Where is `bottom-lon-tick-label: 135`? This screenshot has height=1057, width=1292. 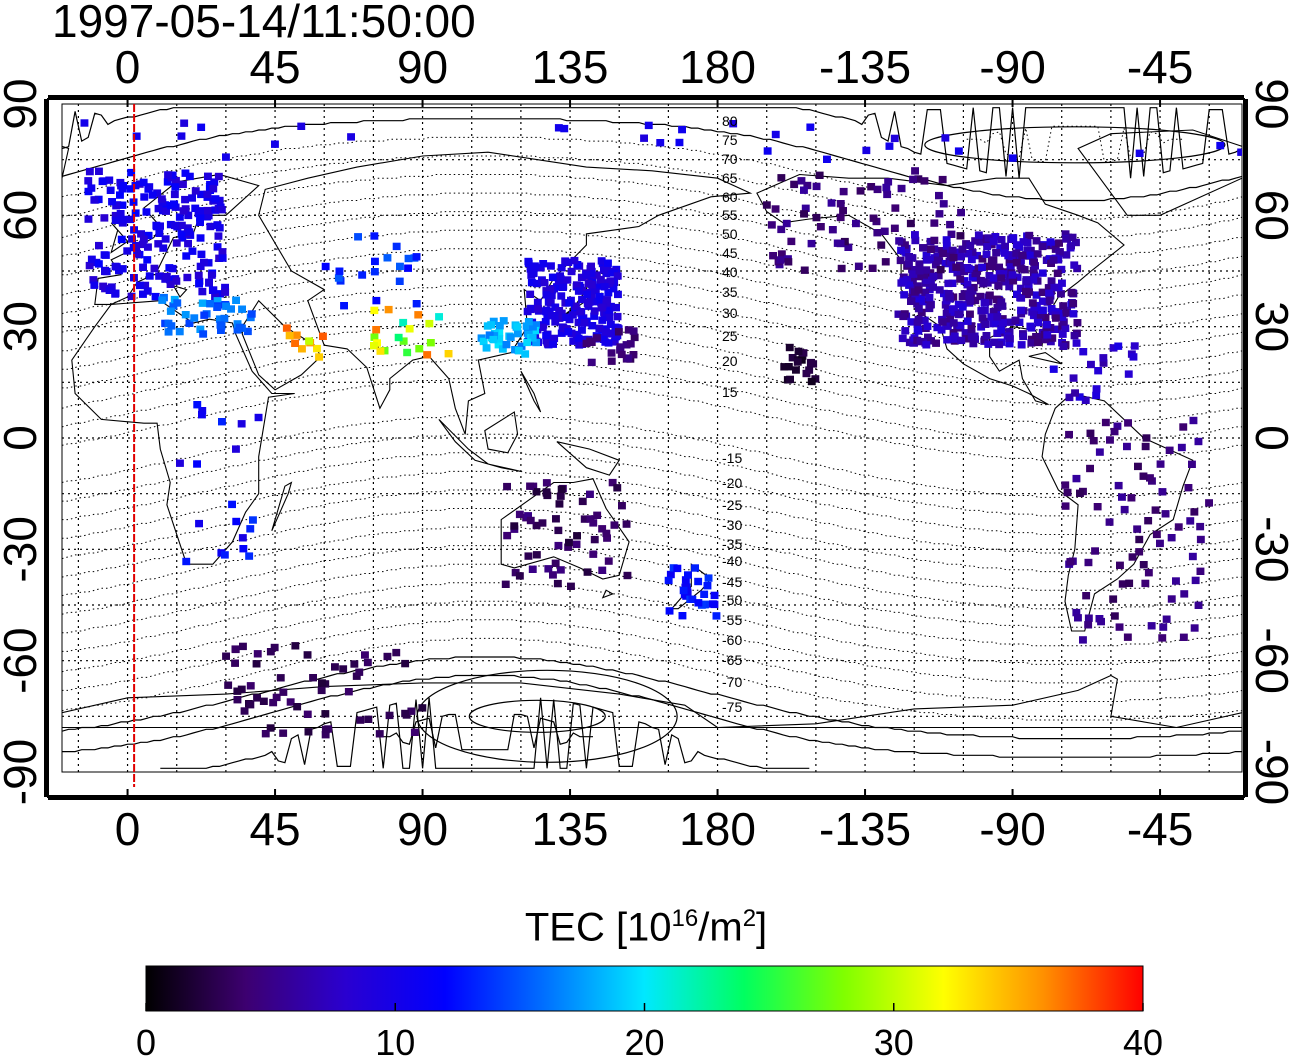
bottom-lon-tick-label: 135 is located at coordinates (570, 829).